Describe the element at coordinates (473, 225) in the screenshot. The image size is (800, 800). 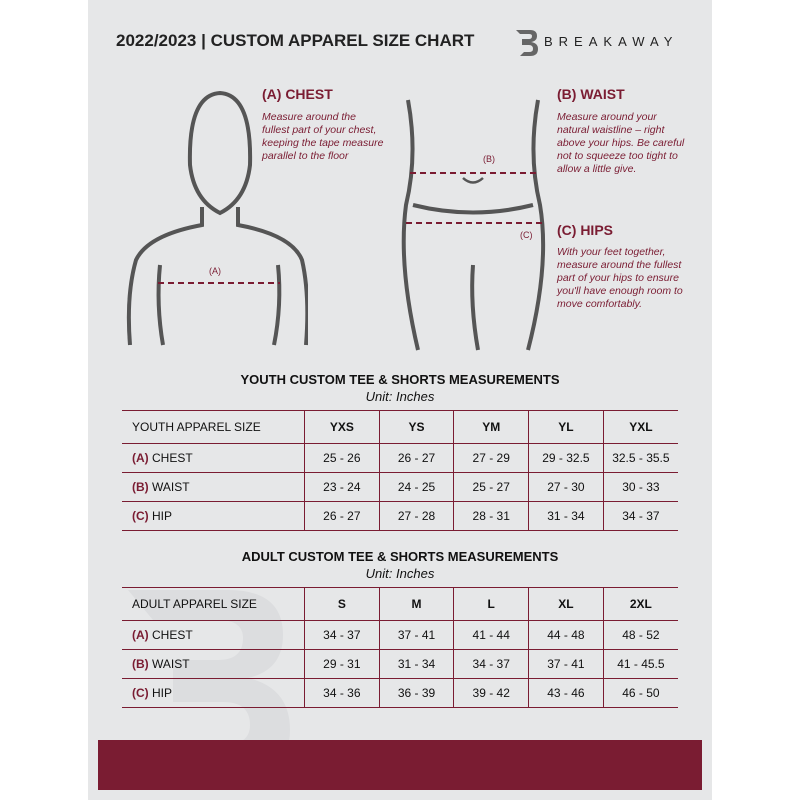
I see `waist-hips-figure-illustration` at that location.